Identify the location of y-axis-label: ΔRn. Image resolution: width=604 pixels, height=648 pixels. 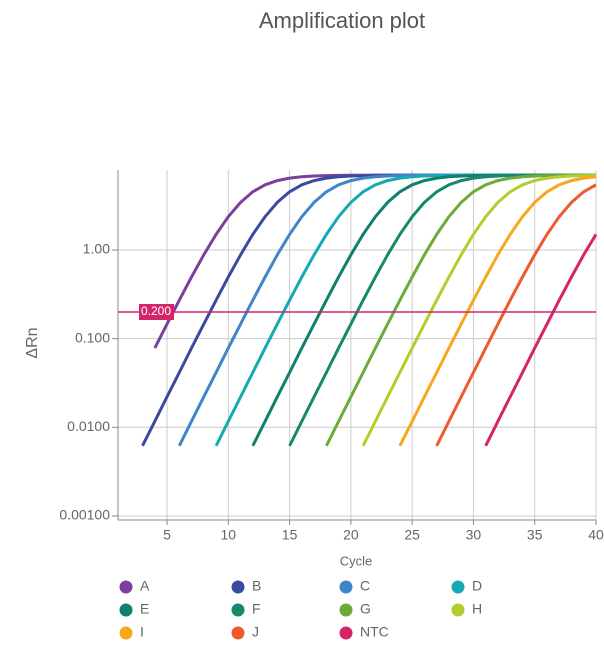
(32, 342).